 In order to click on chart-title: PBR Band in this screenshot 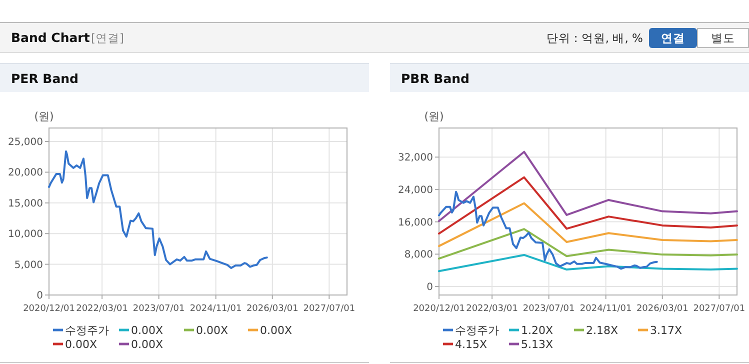, I will do `click(435, 78)`.